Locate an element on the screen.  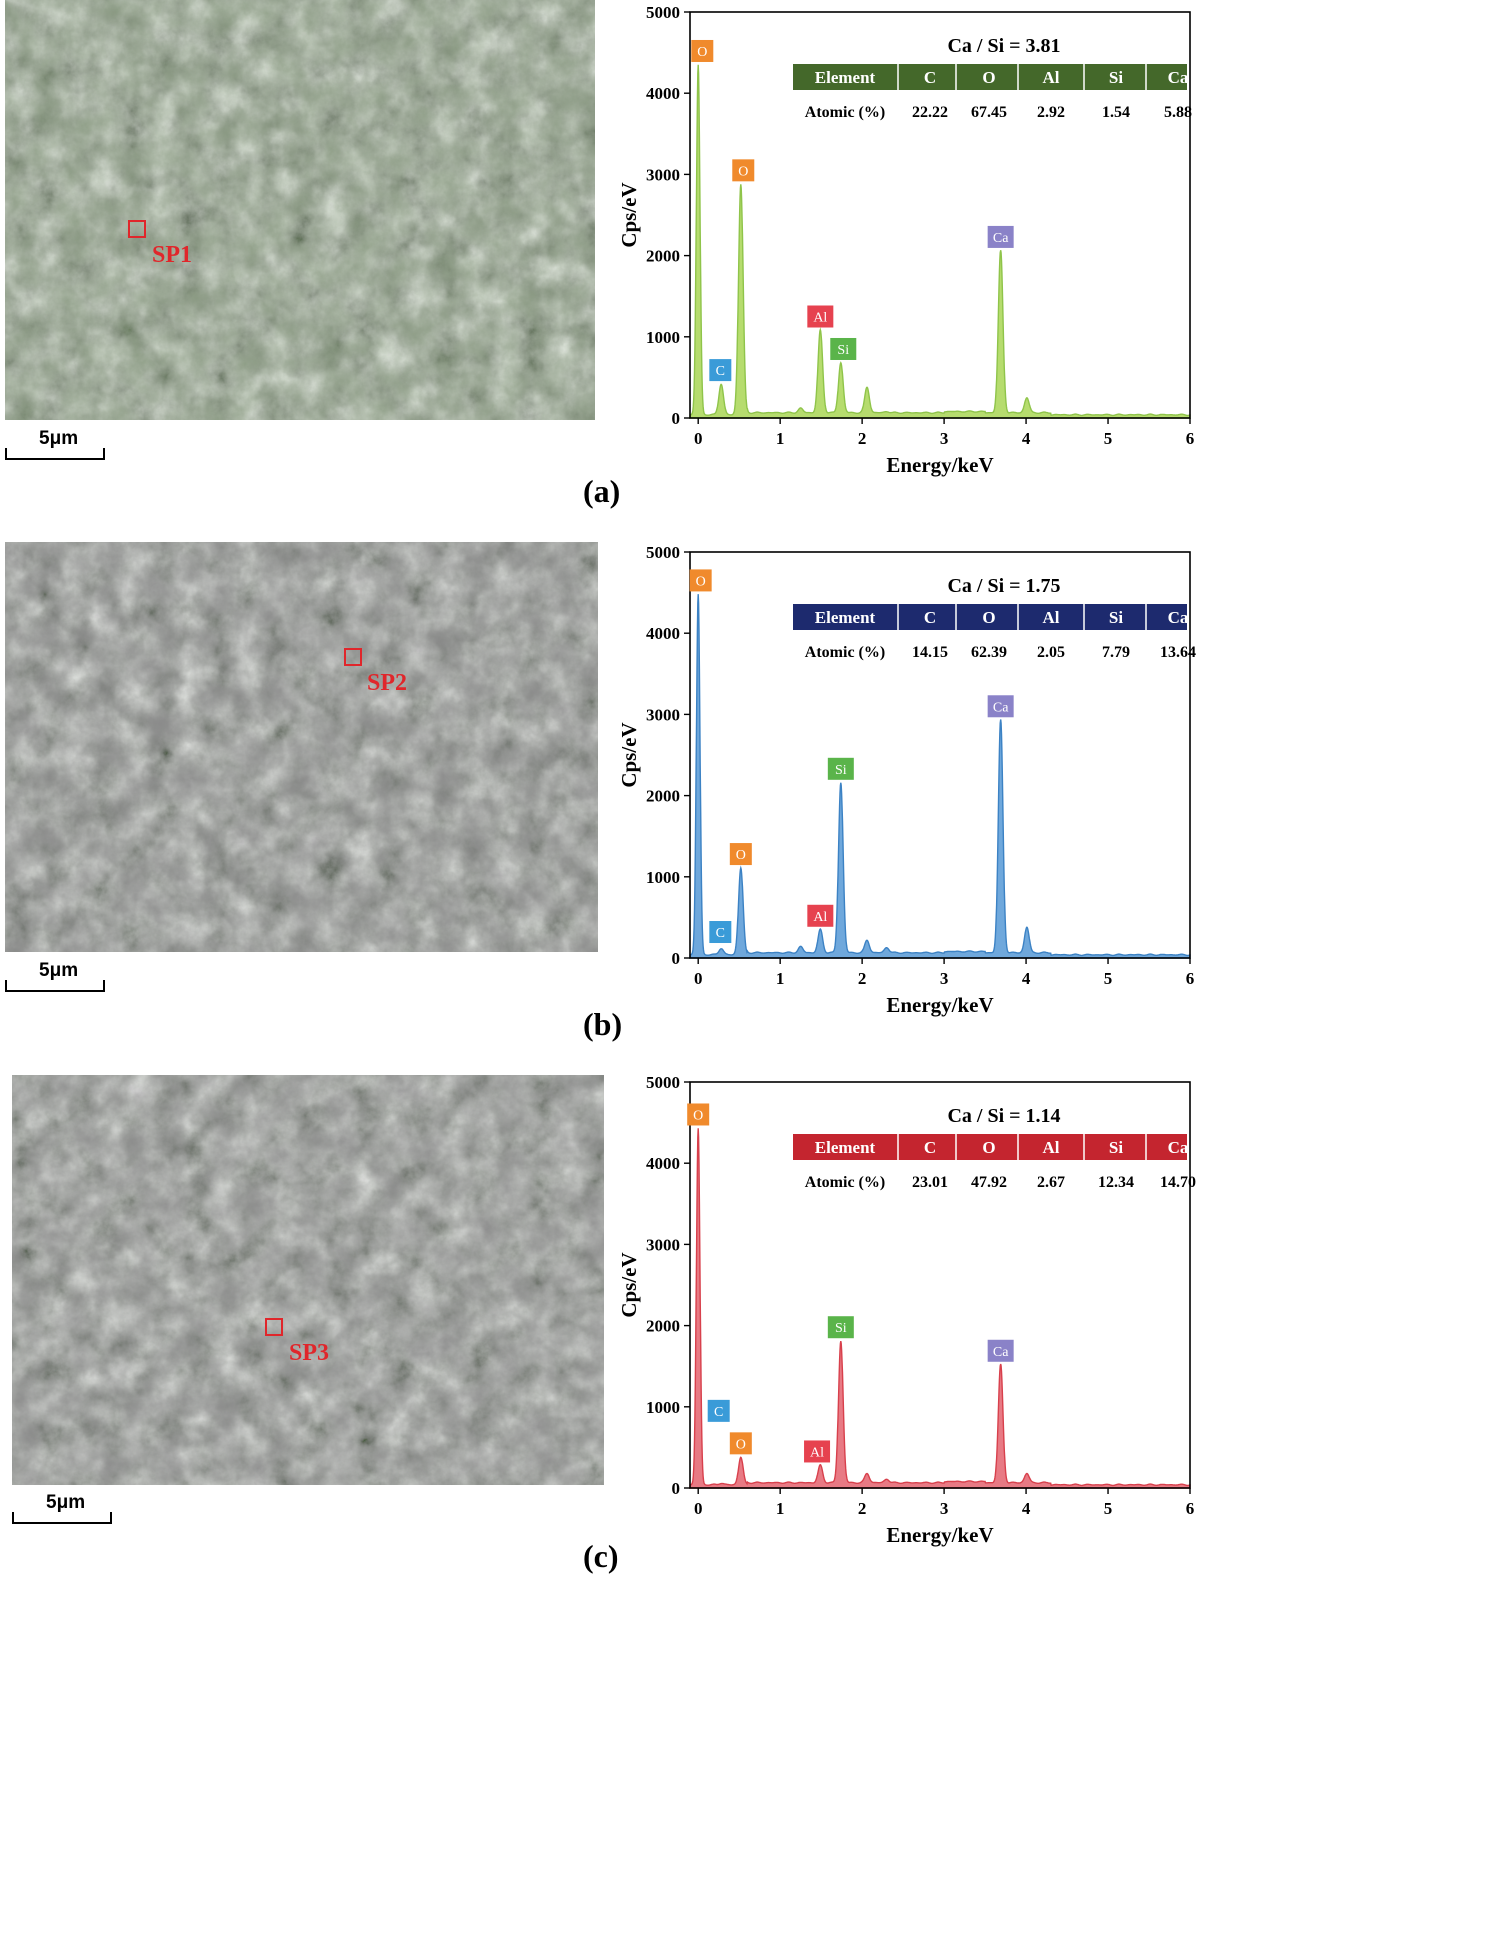
sem-texture is located at coordinates (308, 1280).